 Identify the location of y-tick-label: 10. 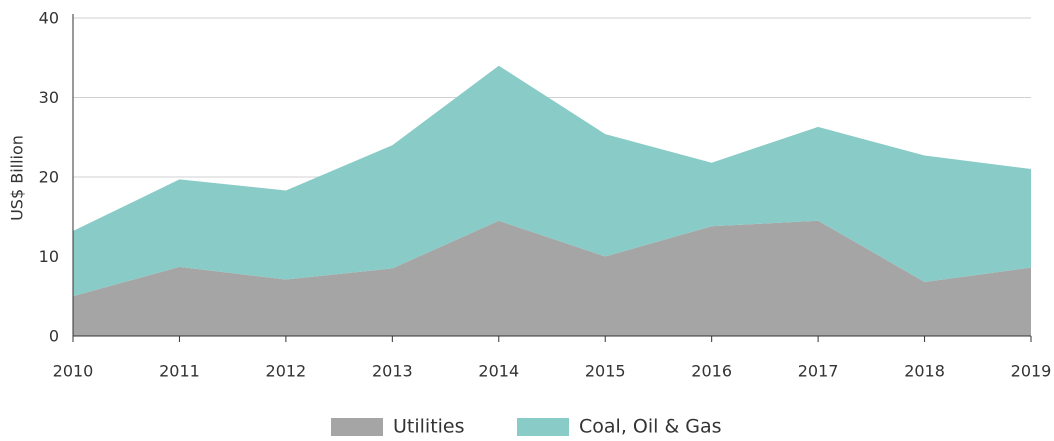
(49, 256).